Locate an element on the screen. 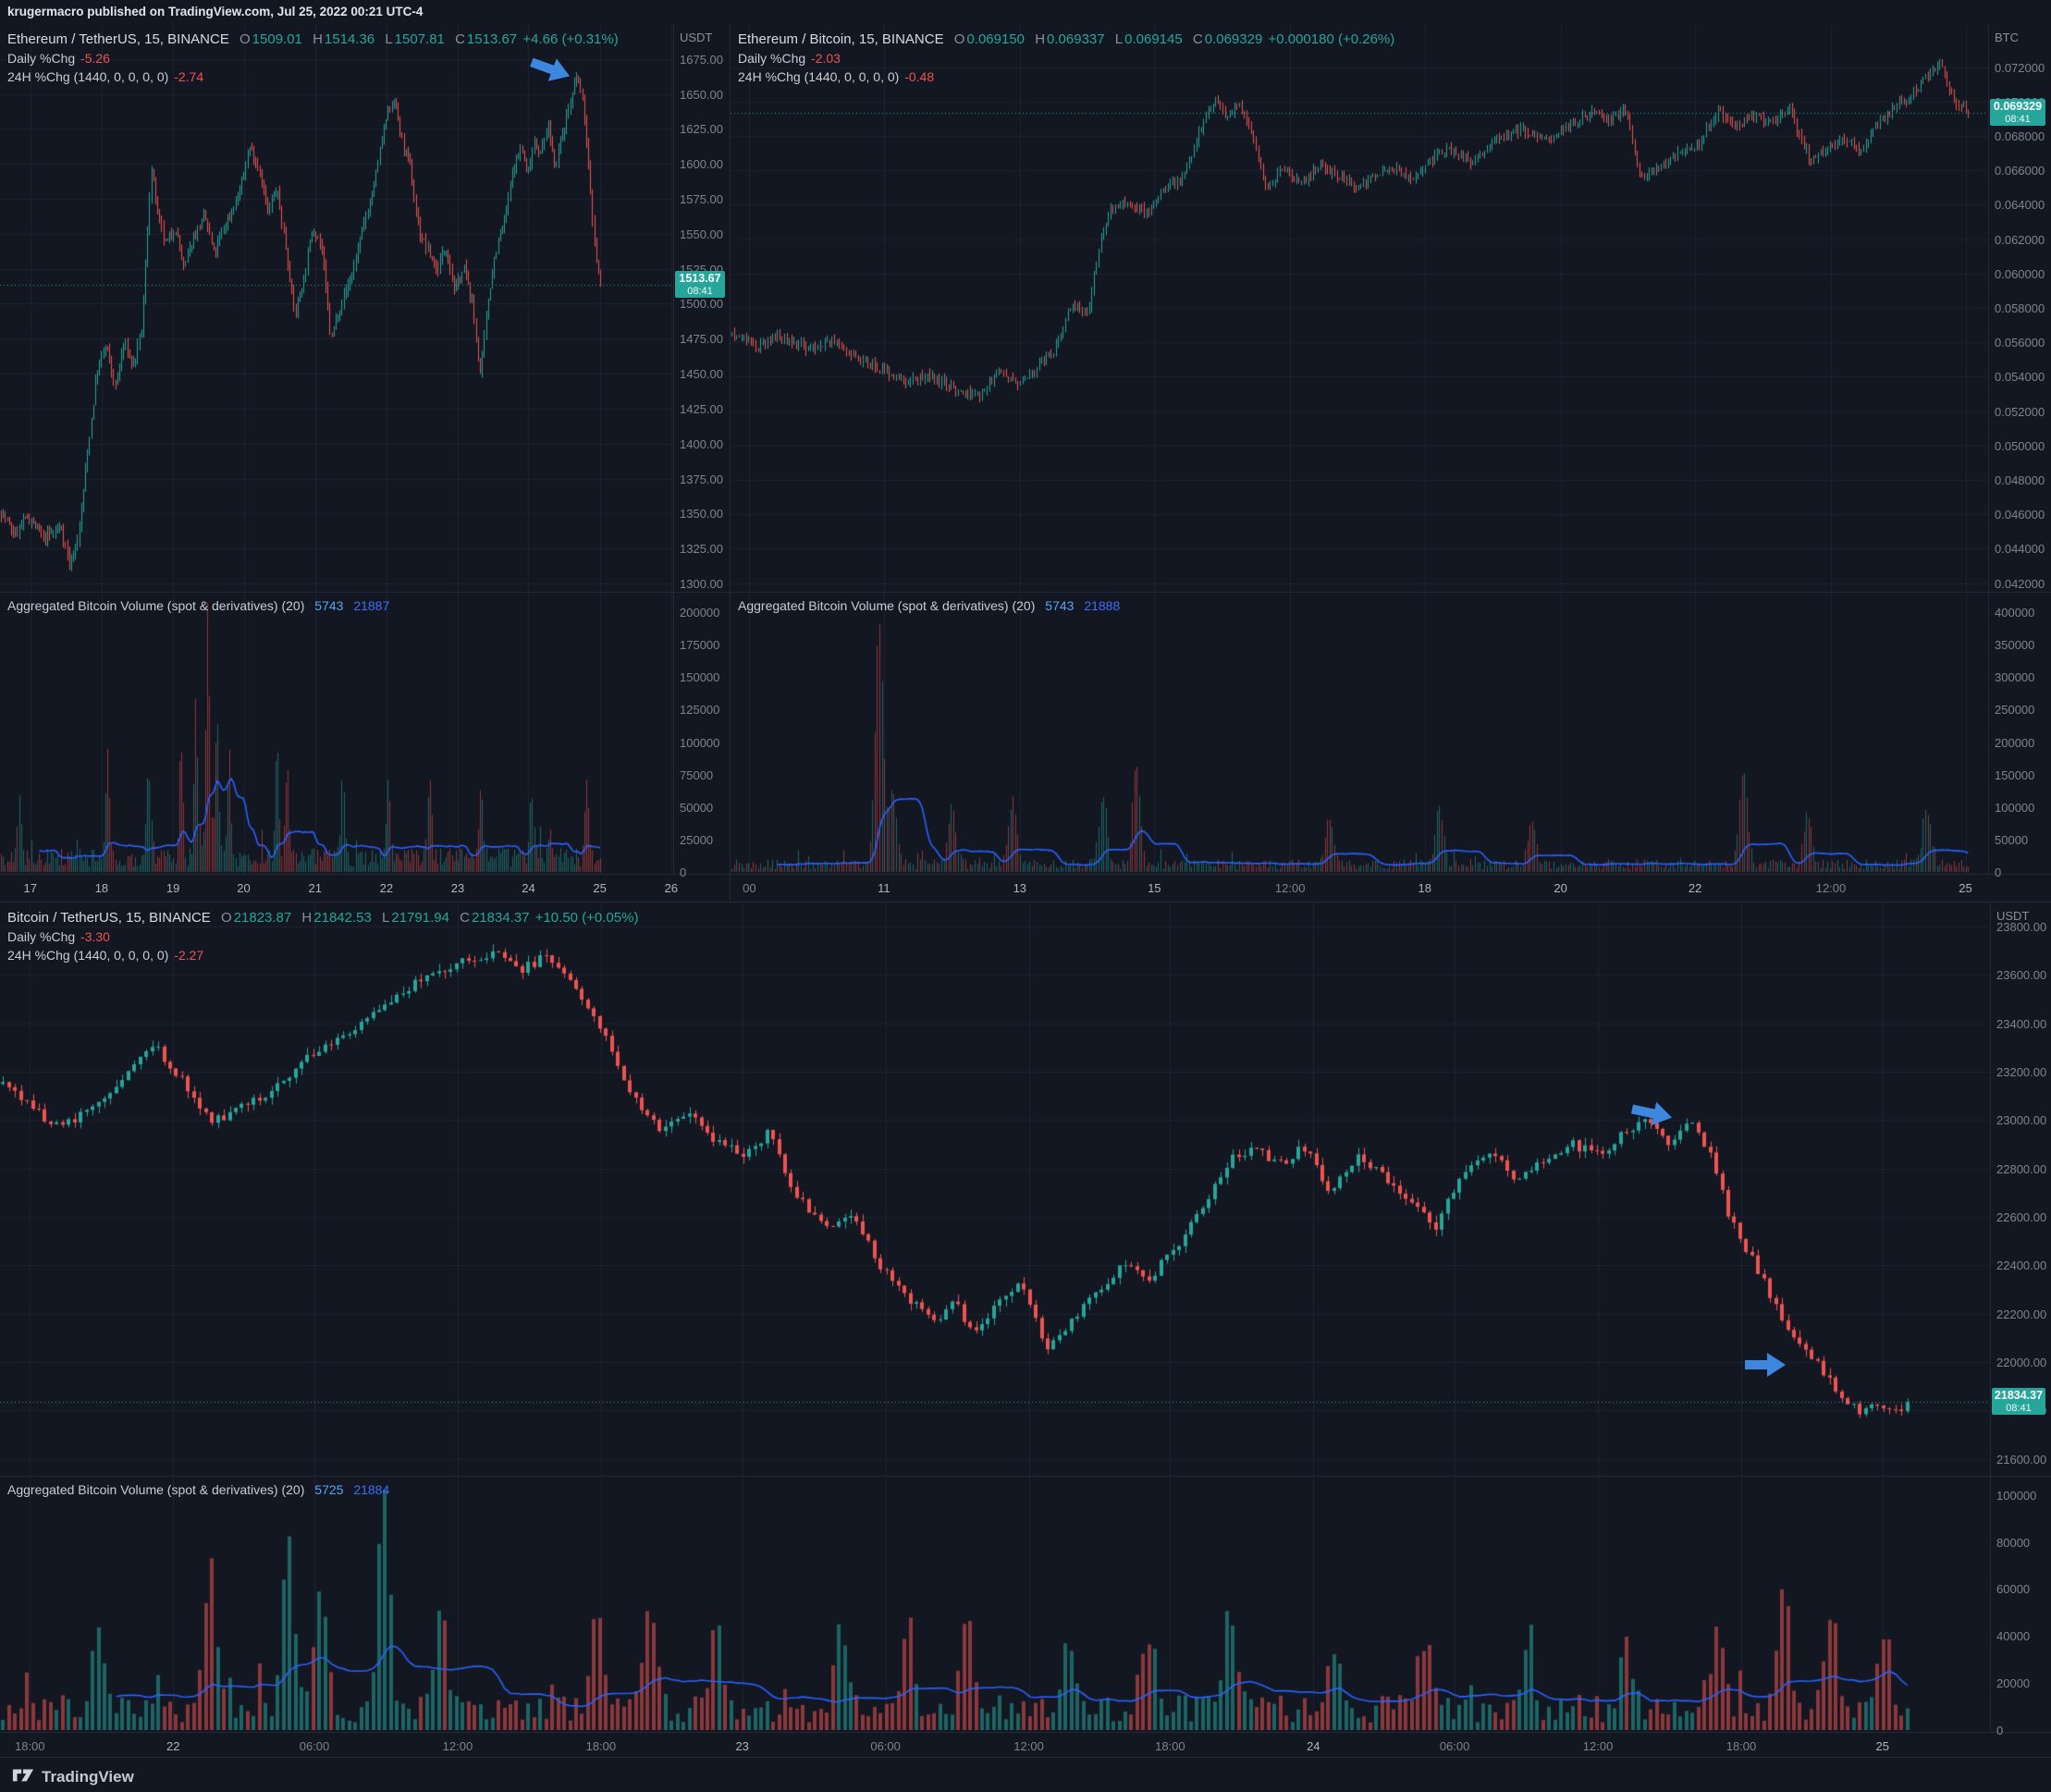  time-tick-label: 18:00 is located at coordinates (1170, 1746).